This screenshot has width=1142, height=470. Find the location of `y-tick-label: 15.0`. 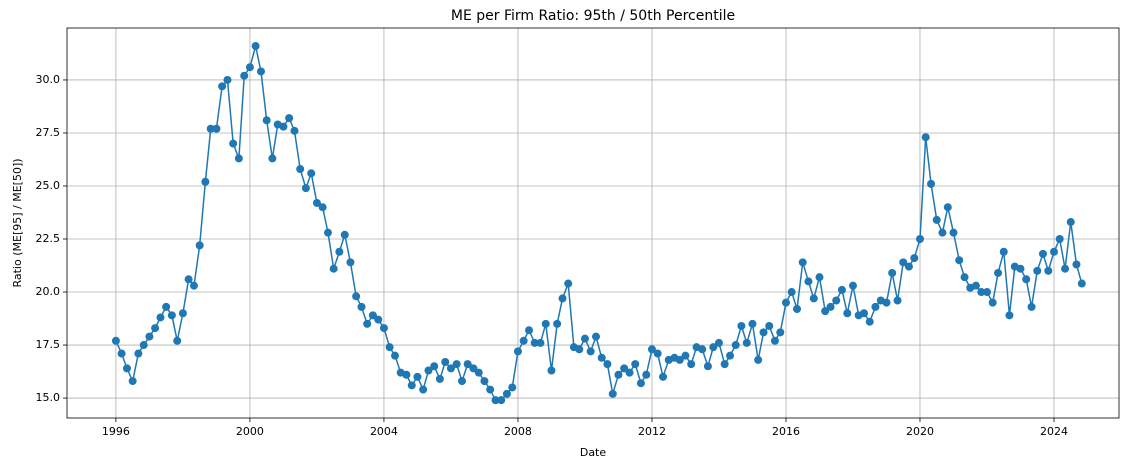

y-tick-label: 15.0 is located at coordinates (48, 397).